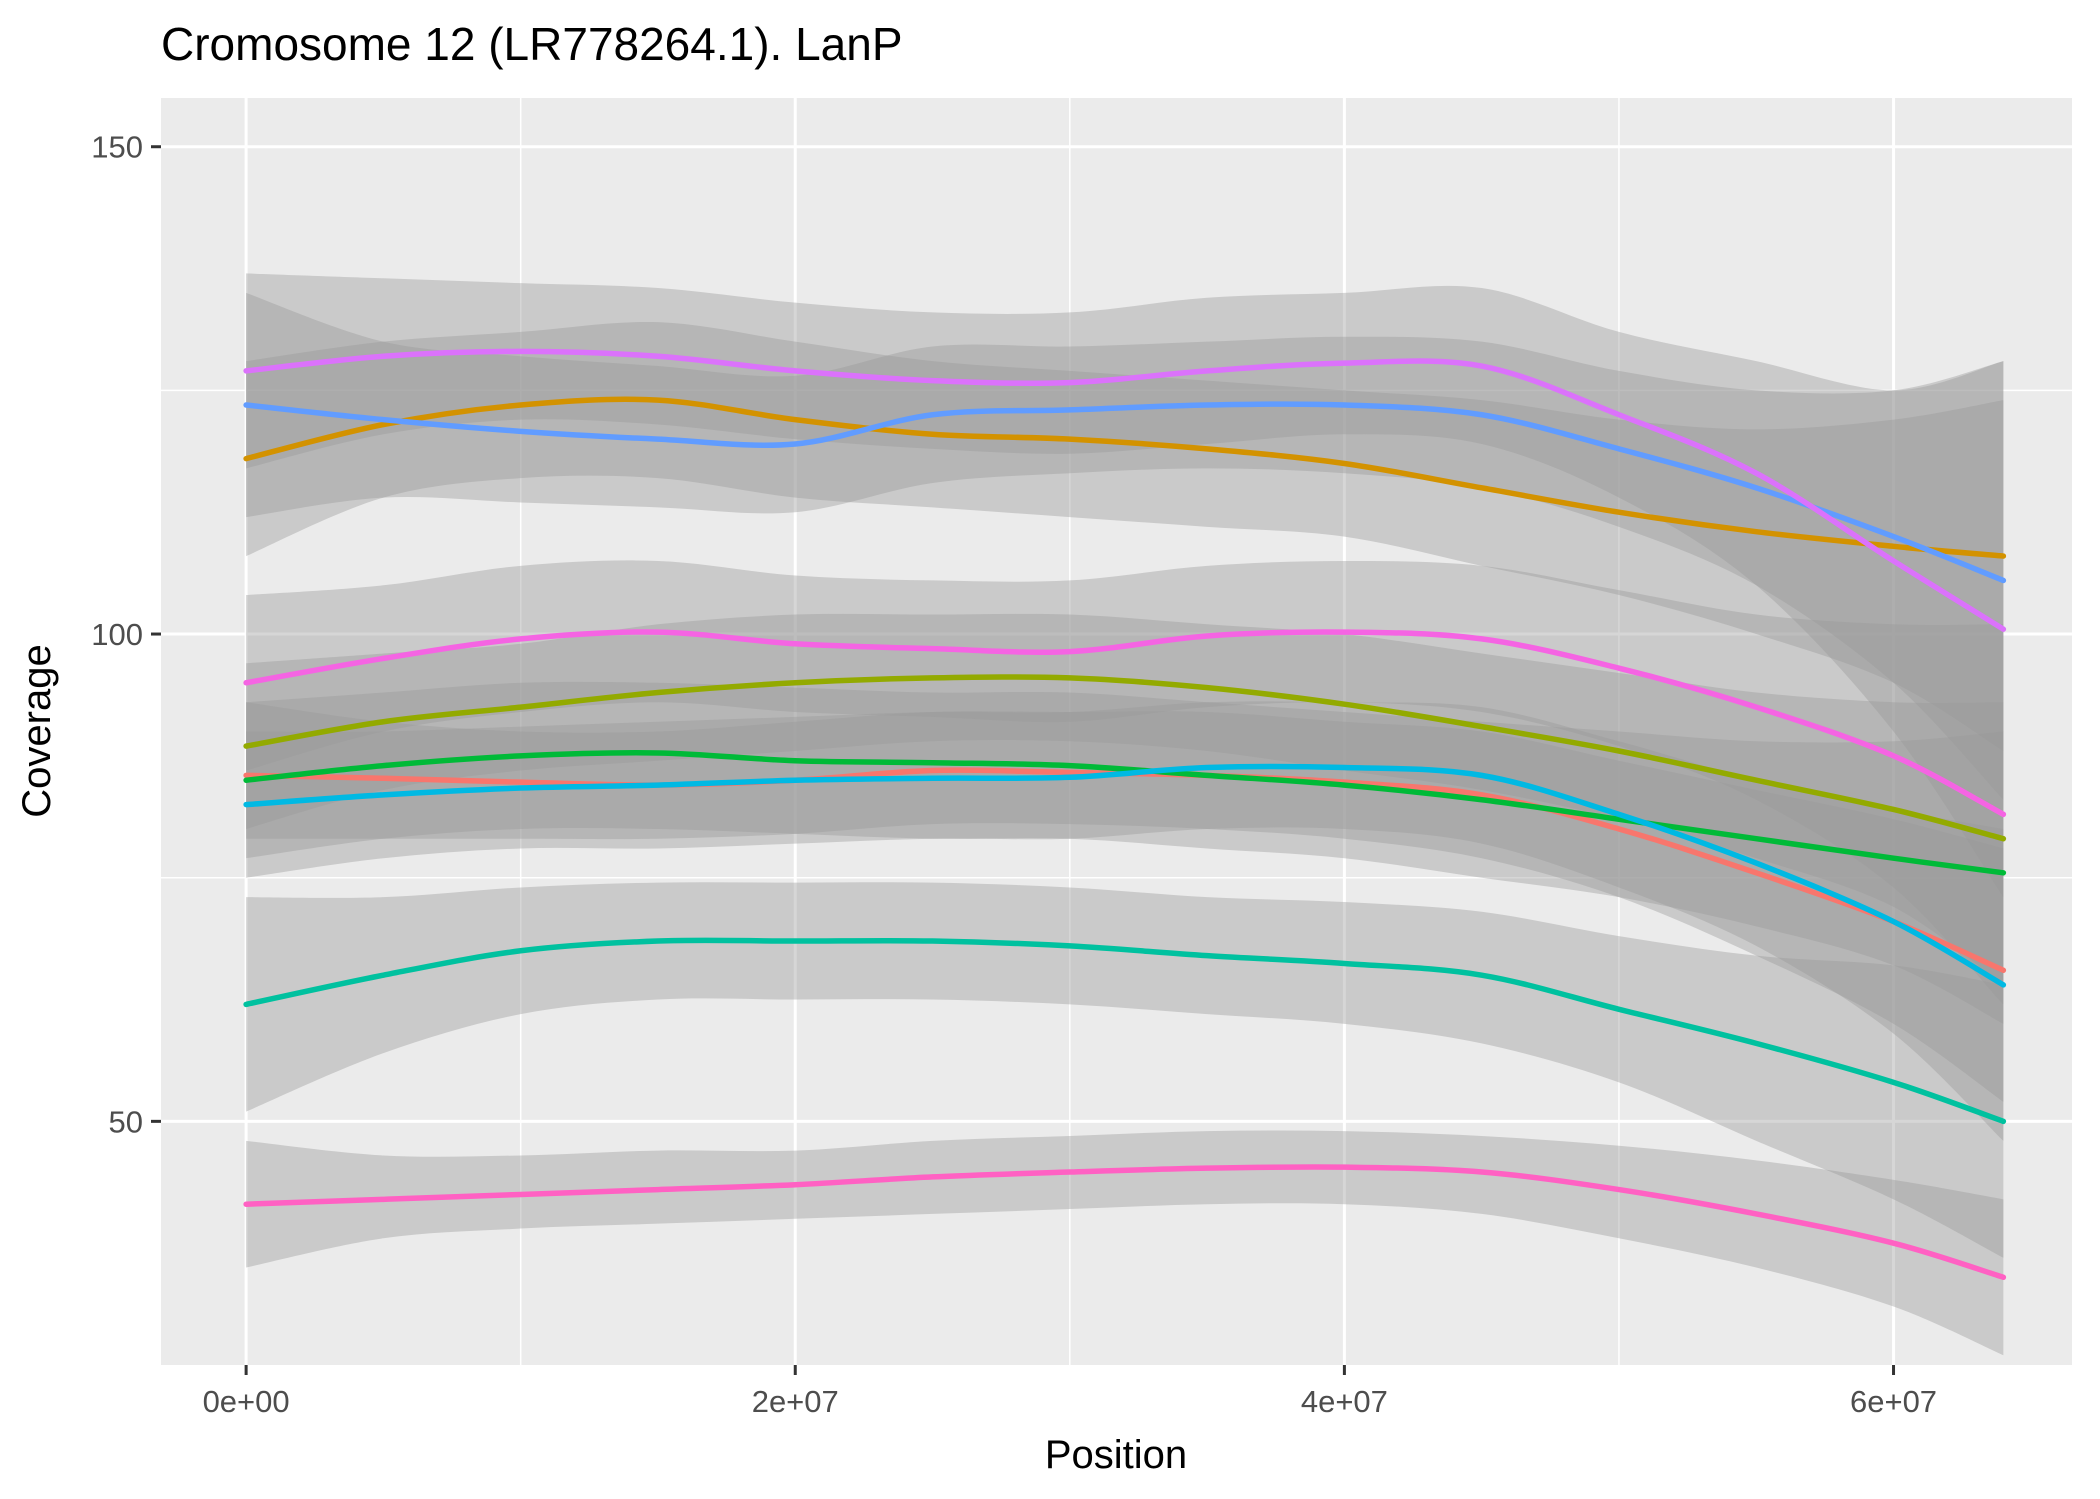  What do you see at coordinates (246, 1401) in the screenshot?
I see `x-tick-label: 0e+00` at bounding box center [246, 1401].